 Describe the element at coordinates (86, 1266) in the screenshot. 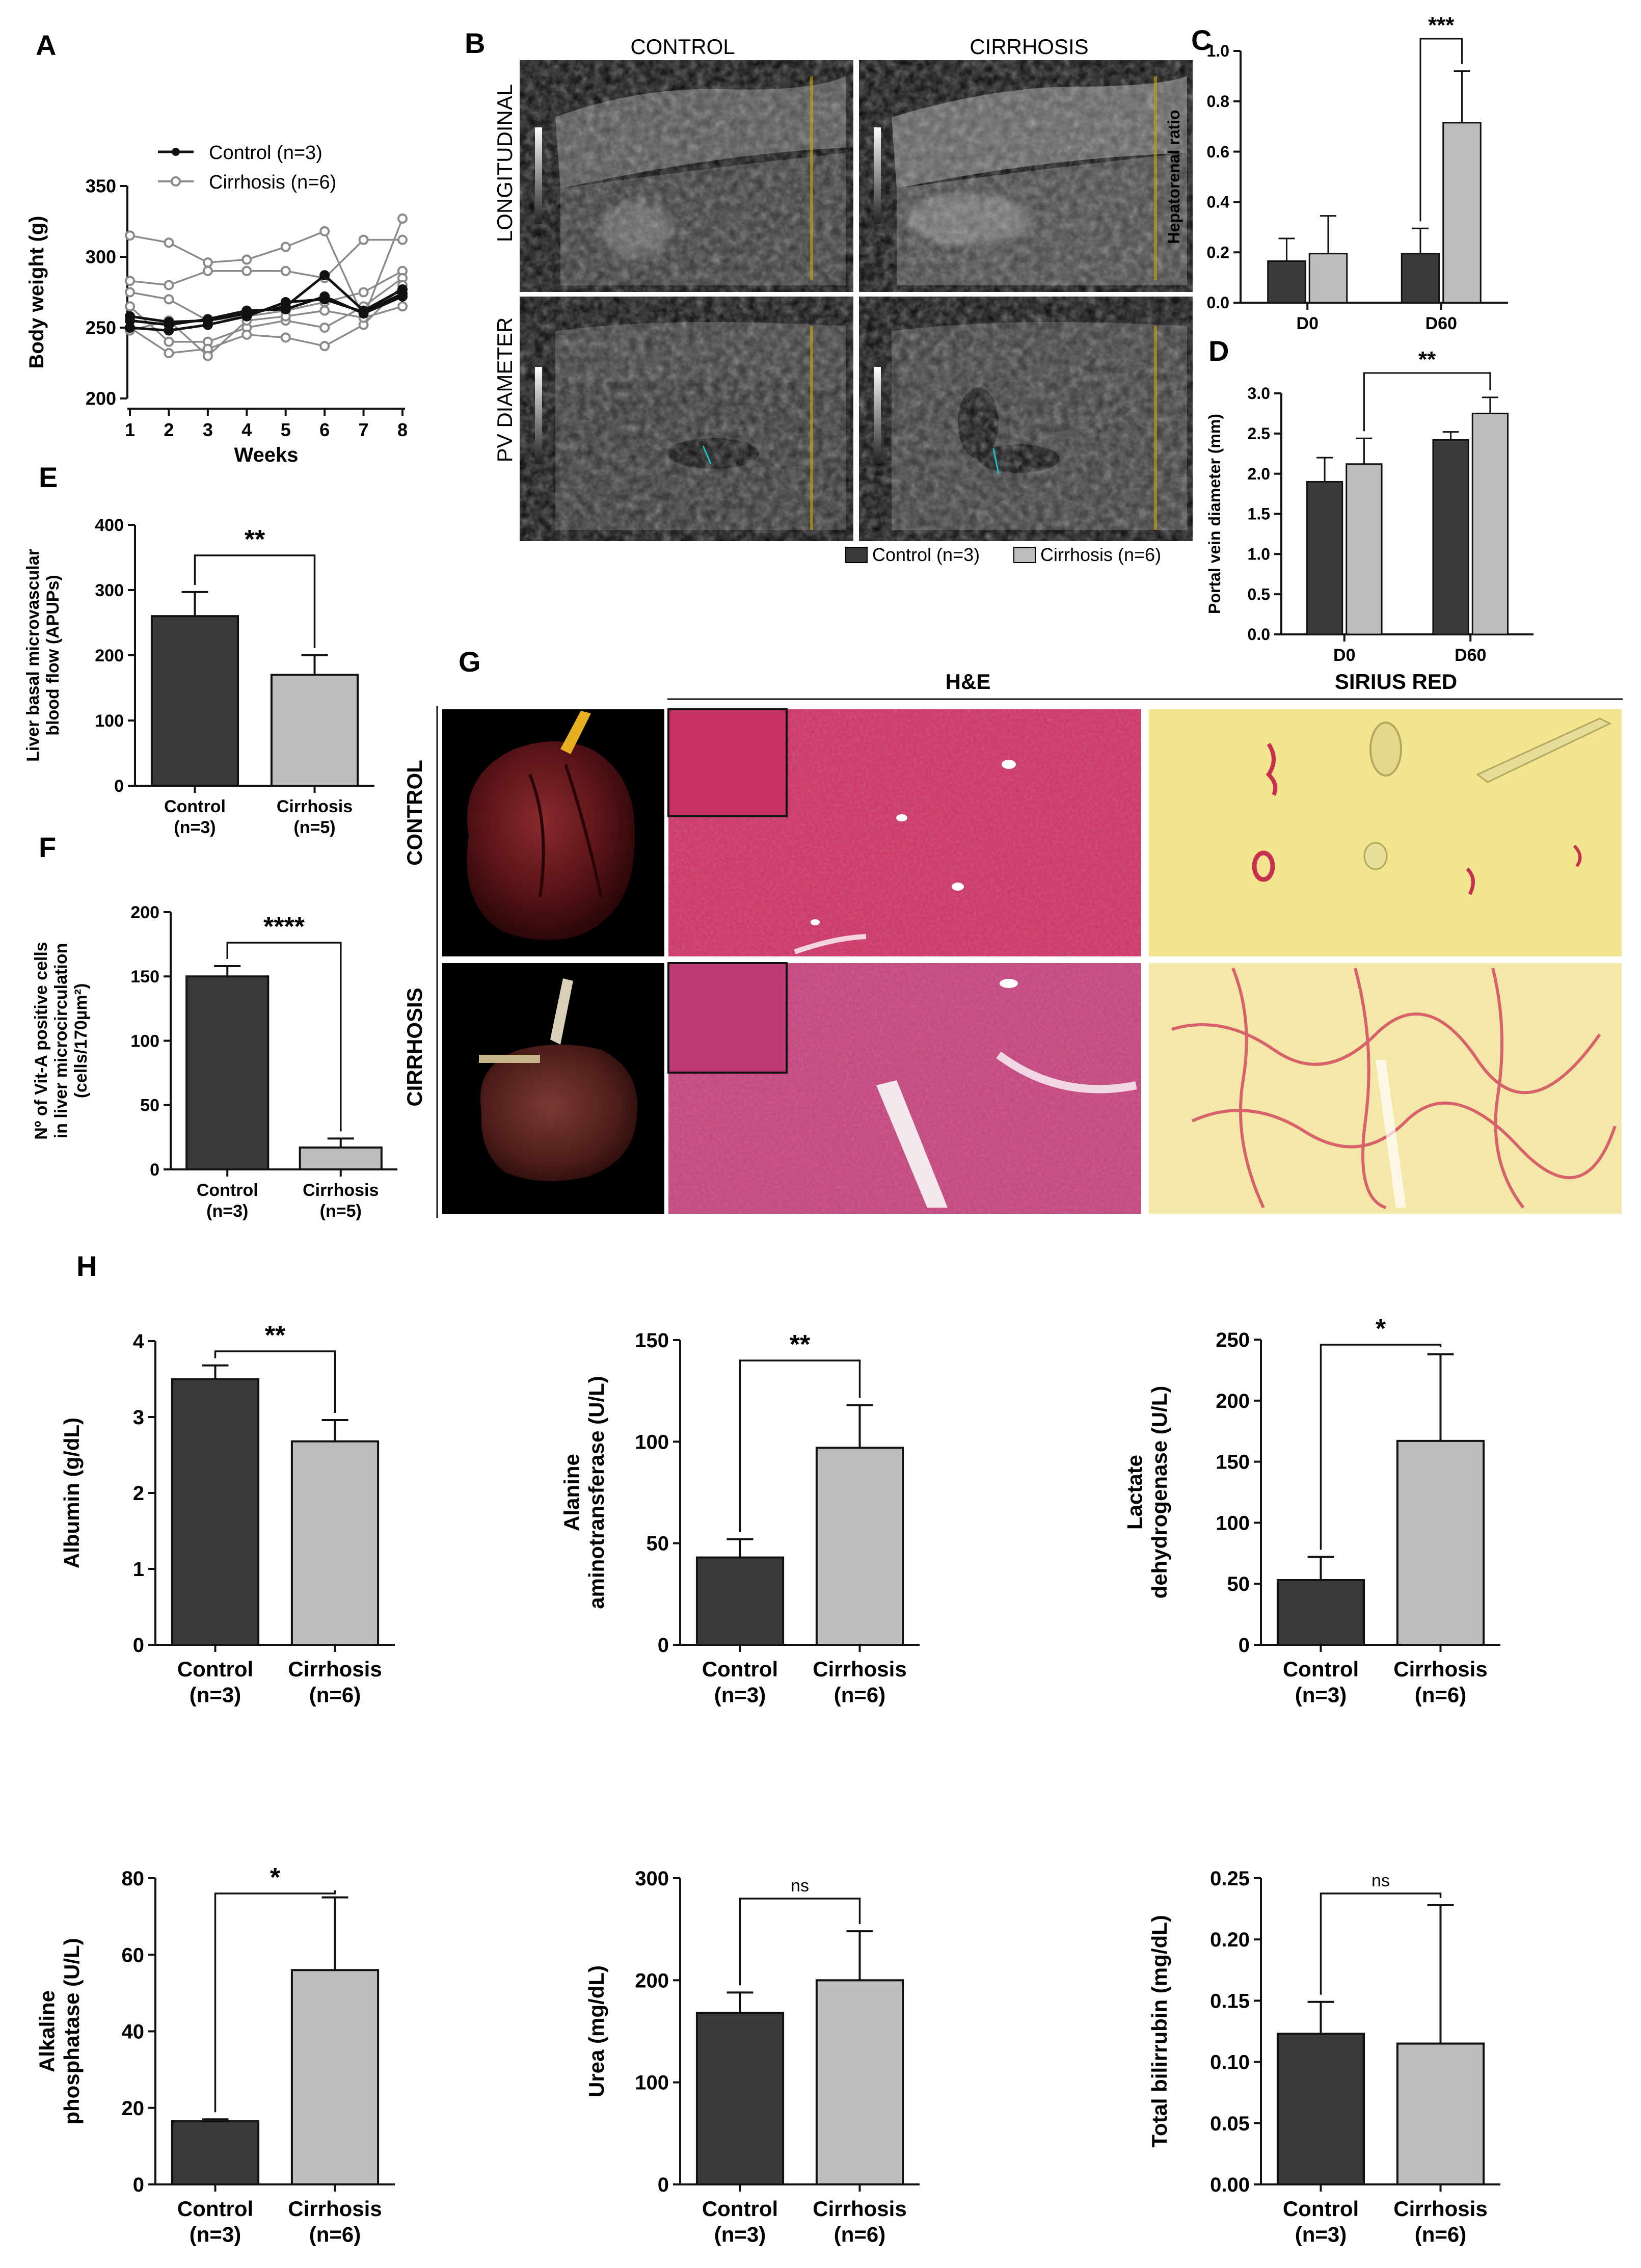

I see `panel-letter-h: H` at that location.